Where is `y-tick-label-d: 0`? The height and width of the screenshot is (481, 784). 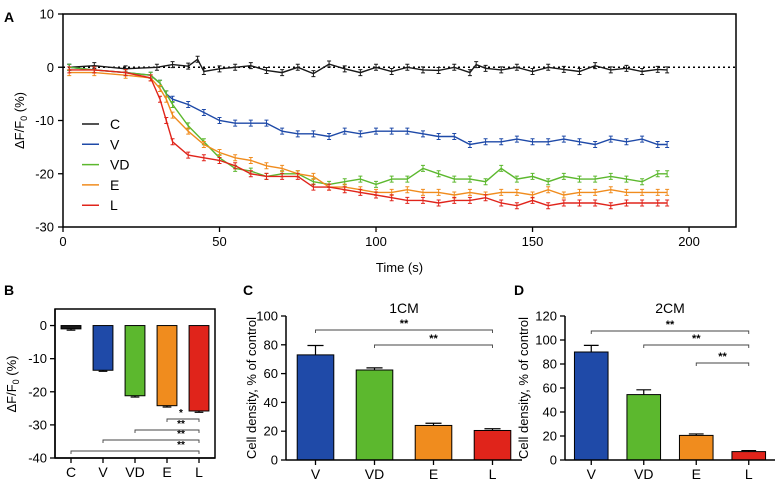 y-tick-label-d: 0 is located at coordinates (553, 460).